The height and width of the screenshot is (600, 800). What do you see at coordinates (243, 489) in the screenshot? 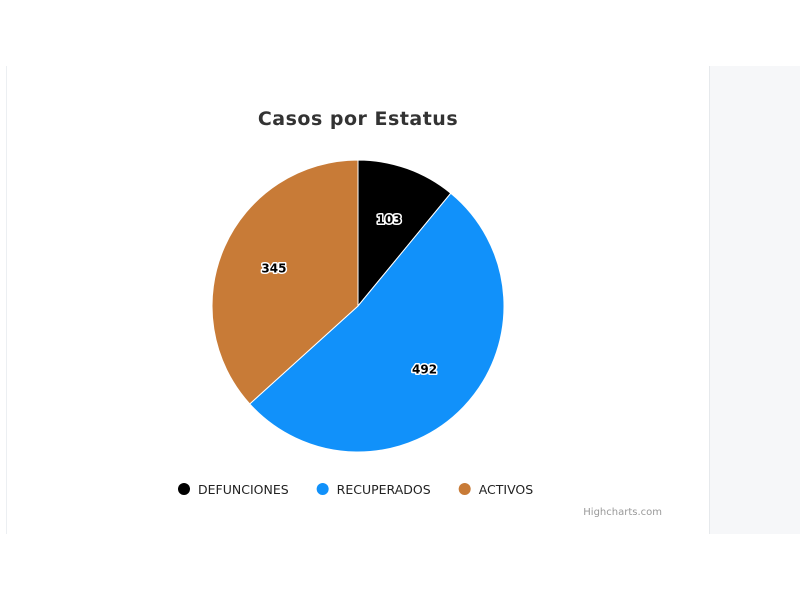
I see `legend-label: DEFUNCIONES` at bounding box center [243, 489].